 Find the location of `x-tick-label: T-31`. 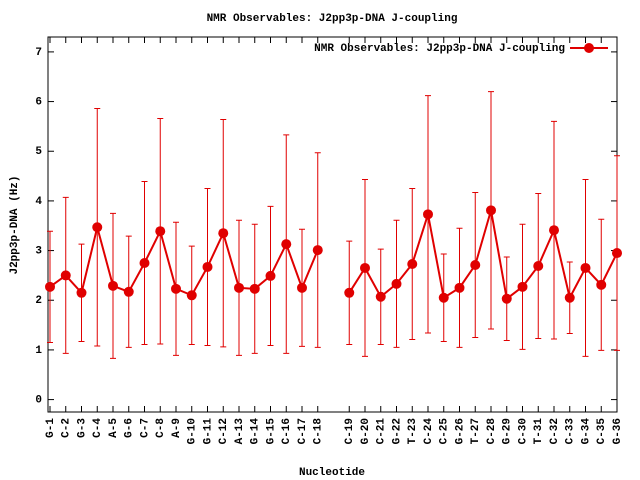

x-tick-label: T-31 is located at coordinates (539, 431).